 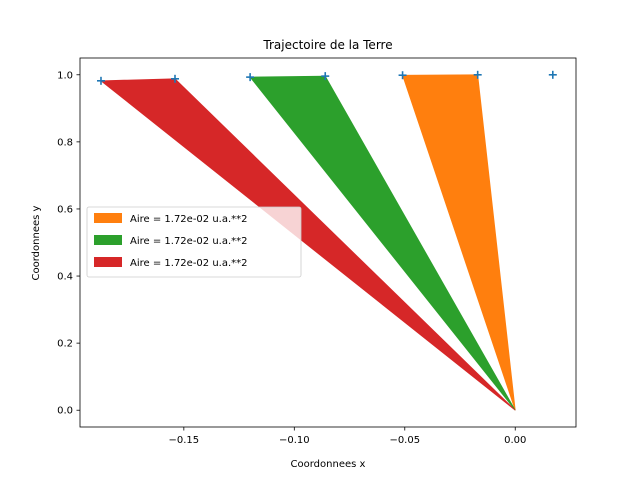 I want to click on chart-title: Trajectoire de la Terre, so click(x=327, y=45).